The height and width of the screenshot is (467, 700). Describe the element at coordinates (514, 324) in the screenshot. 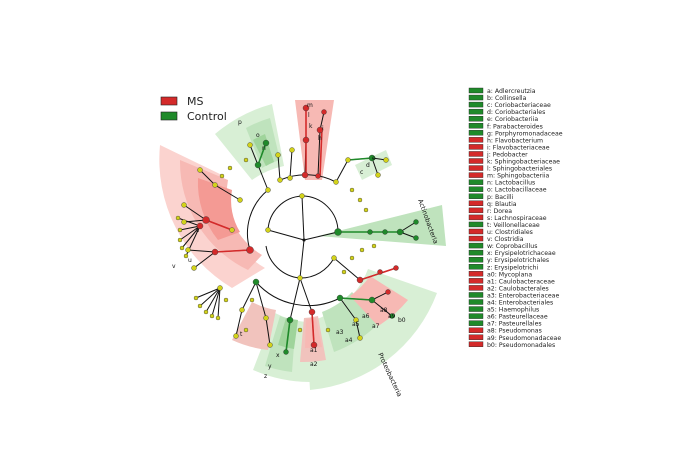

I see `taxa-legend-label: a7: Pasteurellales` at that location.